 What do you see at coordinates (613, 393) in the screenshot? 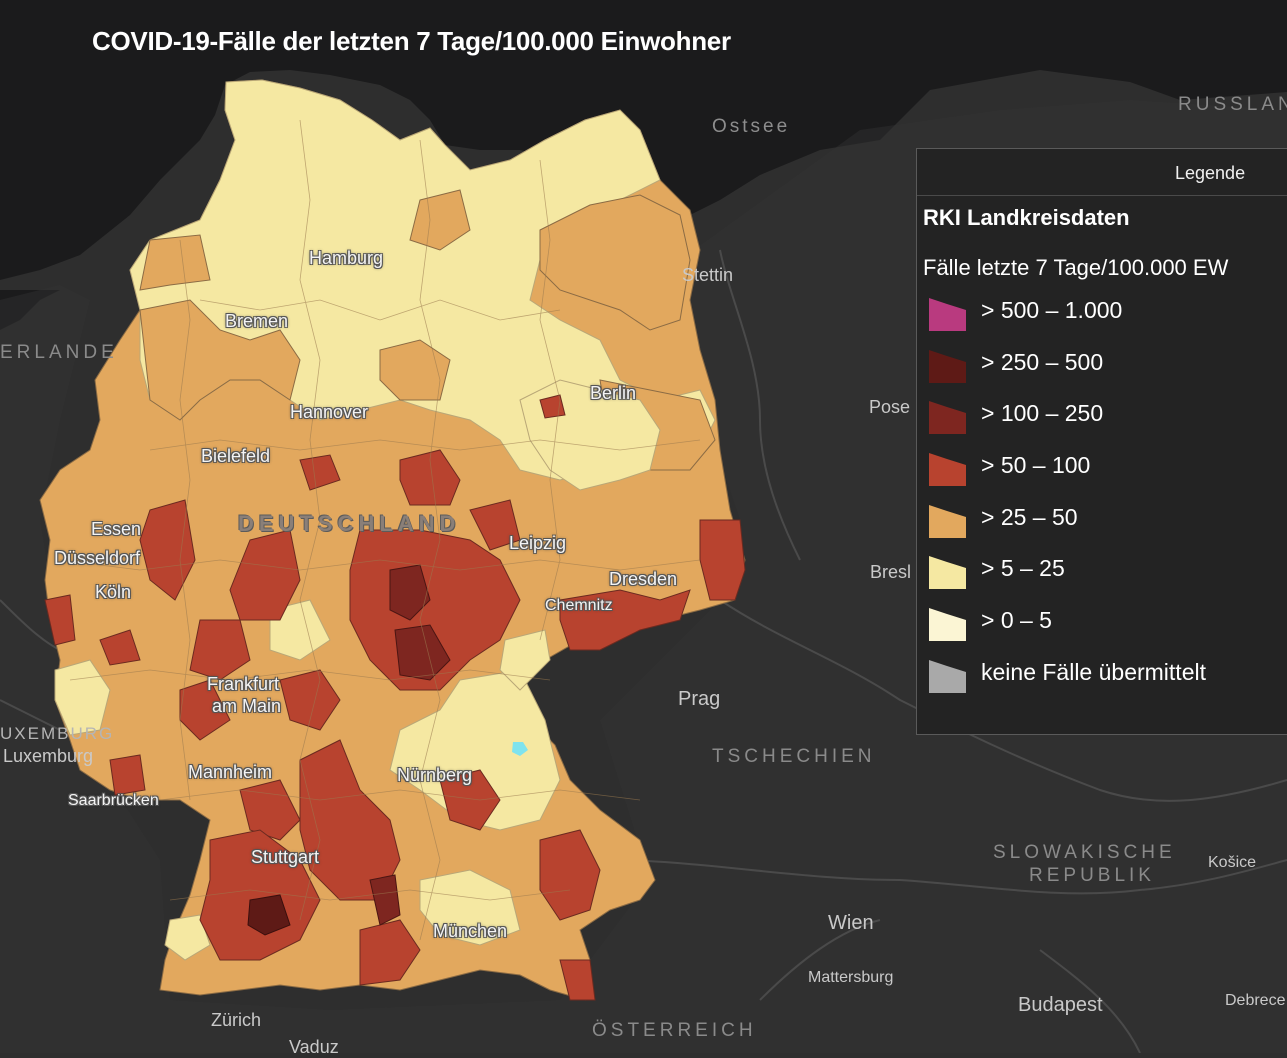
I see `city-label-berlin: Berlin` at bounding box center [613, 393].